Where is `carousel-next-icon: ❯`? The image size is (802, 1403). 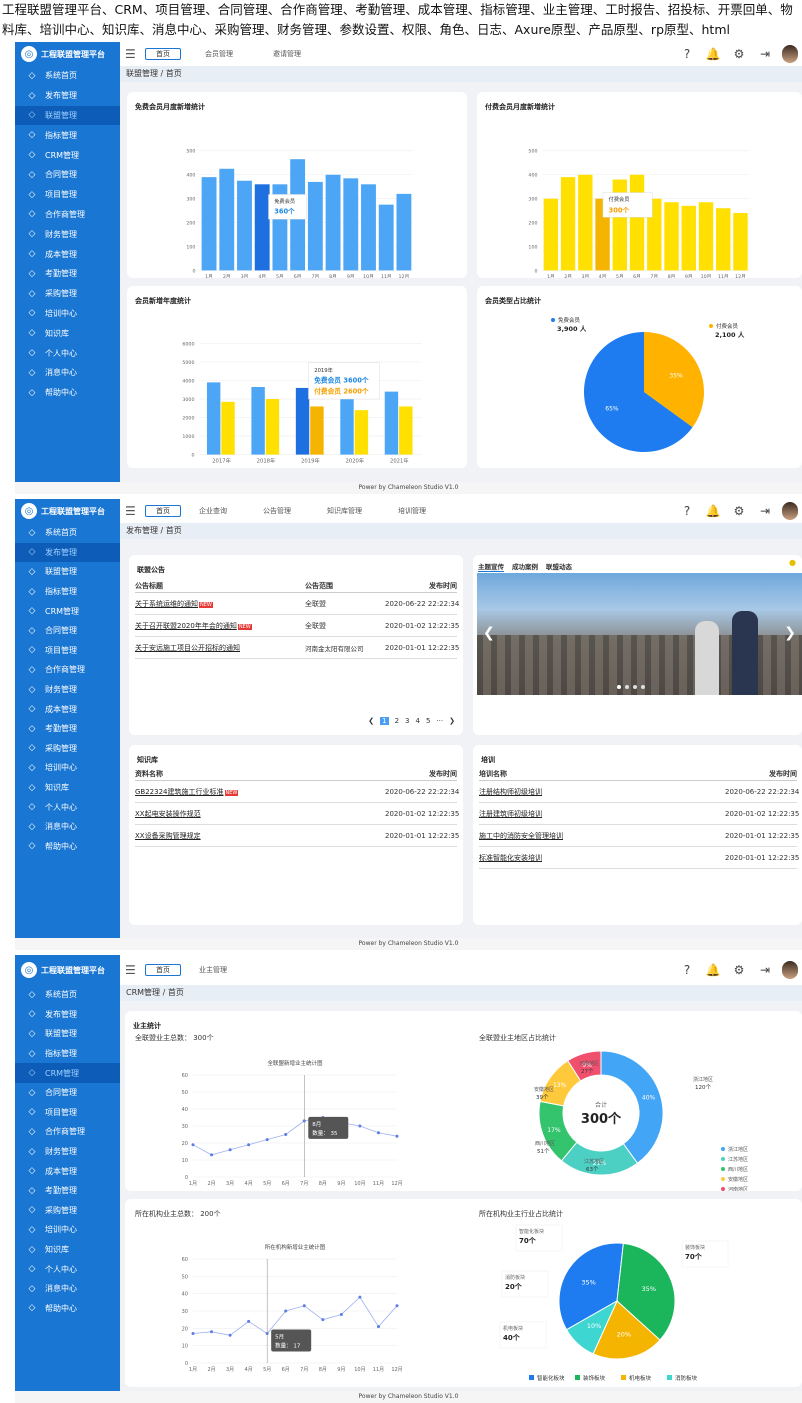 carousel-next-icon: ❯ is located at coordinates (790, 633).